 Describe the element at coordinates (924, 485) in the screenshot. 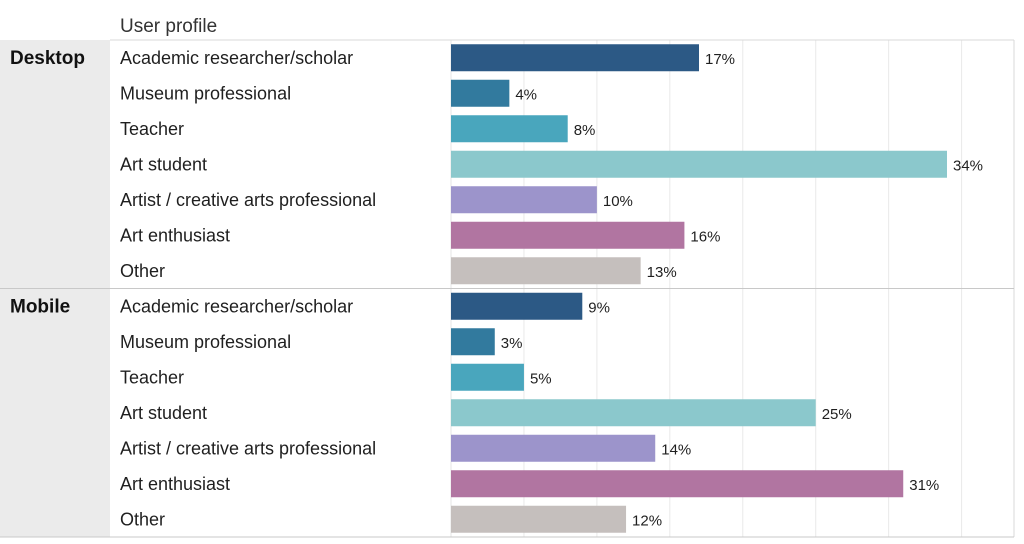

I see `value-label: 31%` at that location.